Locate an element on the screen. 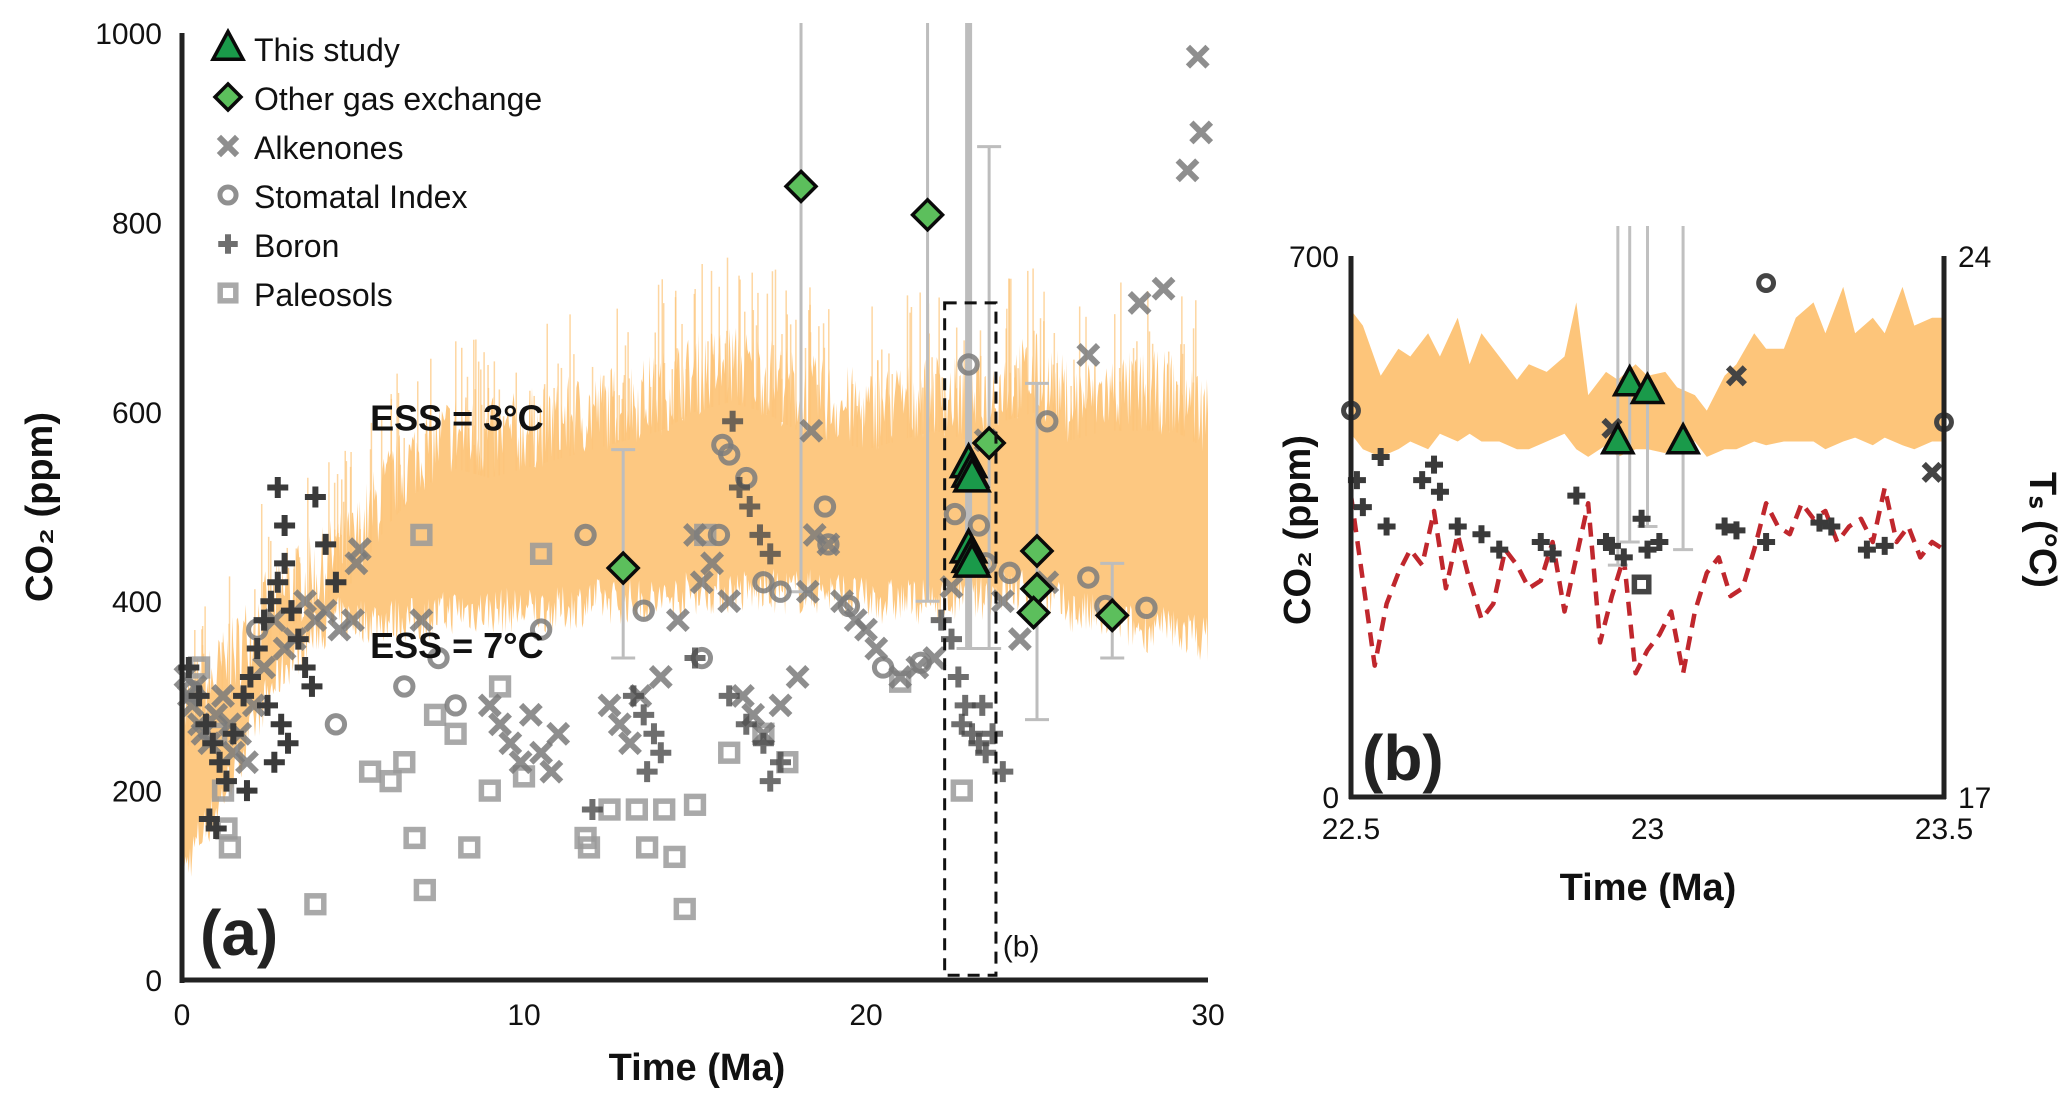  y-tick-label: 0 is located at coordinates (153, 981).